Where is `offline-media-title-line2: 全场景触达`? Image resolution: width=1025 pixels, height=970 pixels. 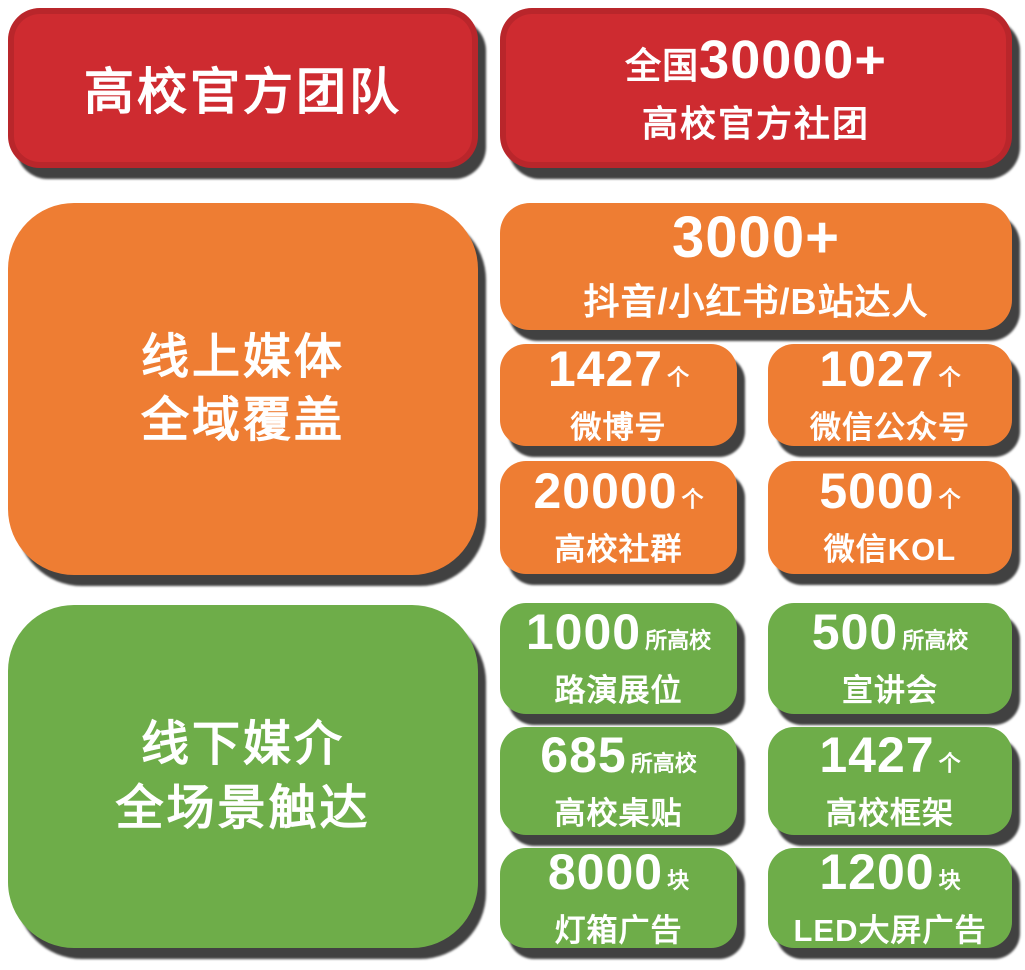
offline-media-title-line2: 全场景触达 is located at coordinates (243, 808).